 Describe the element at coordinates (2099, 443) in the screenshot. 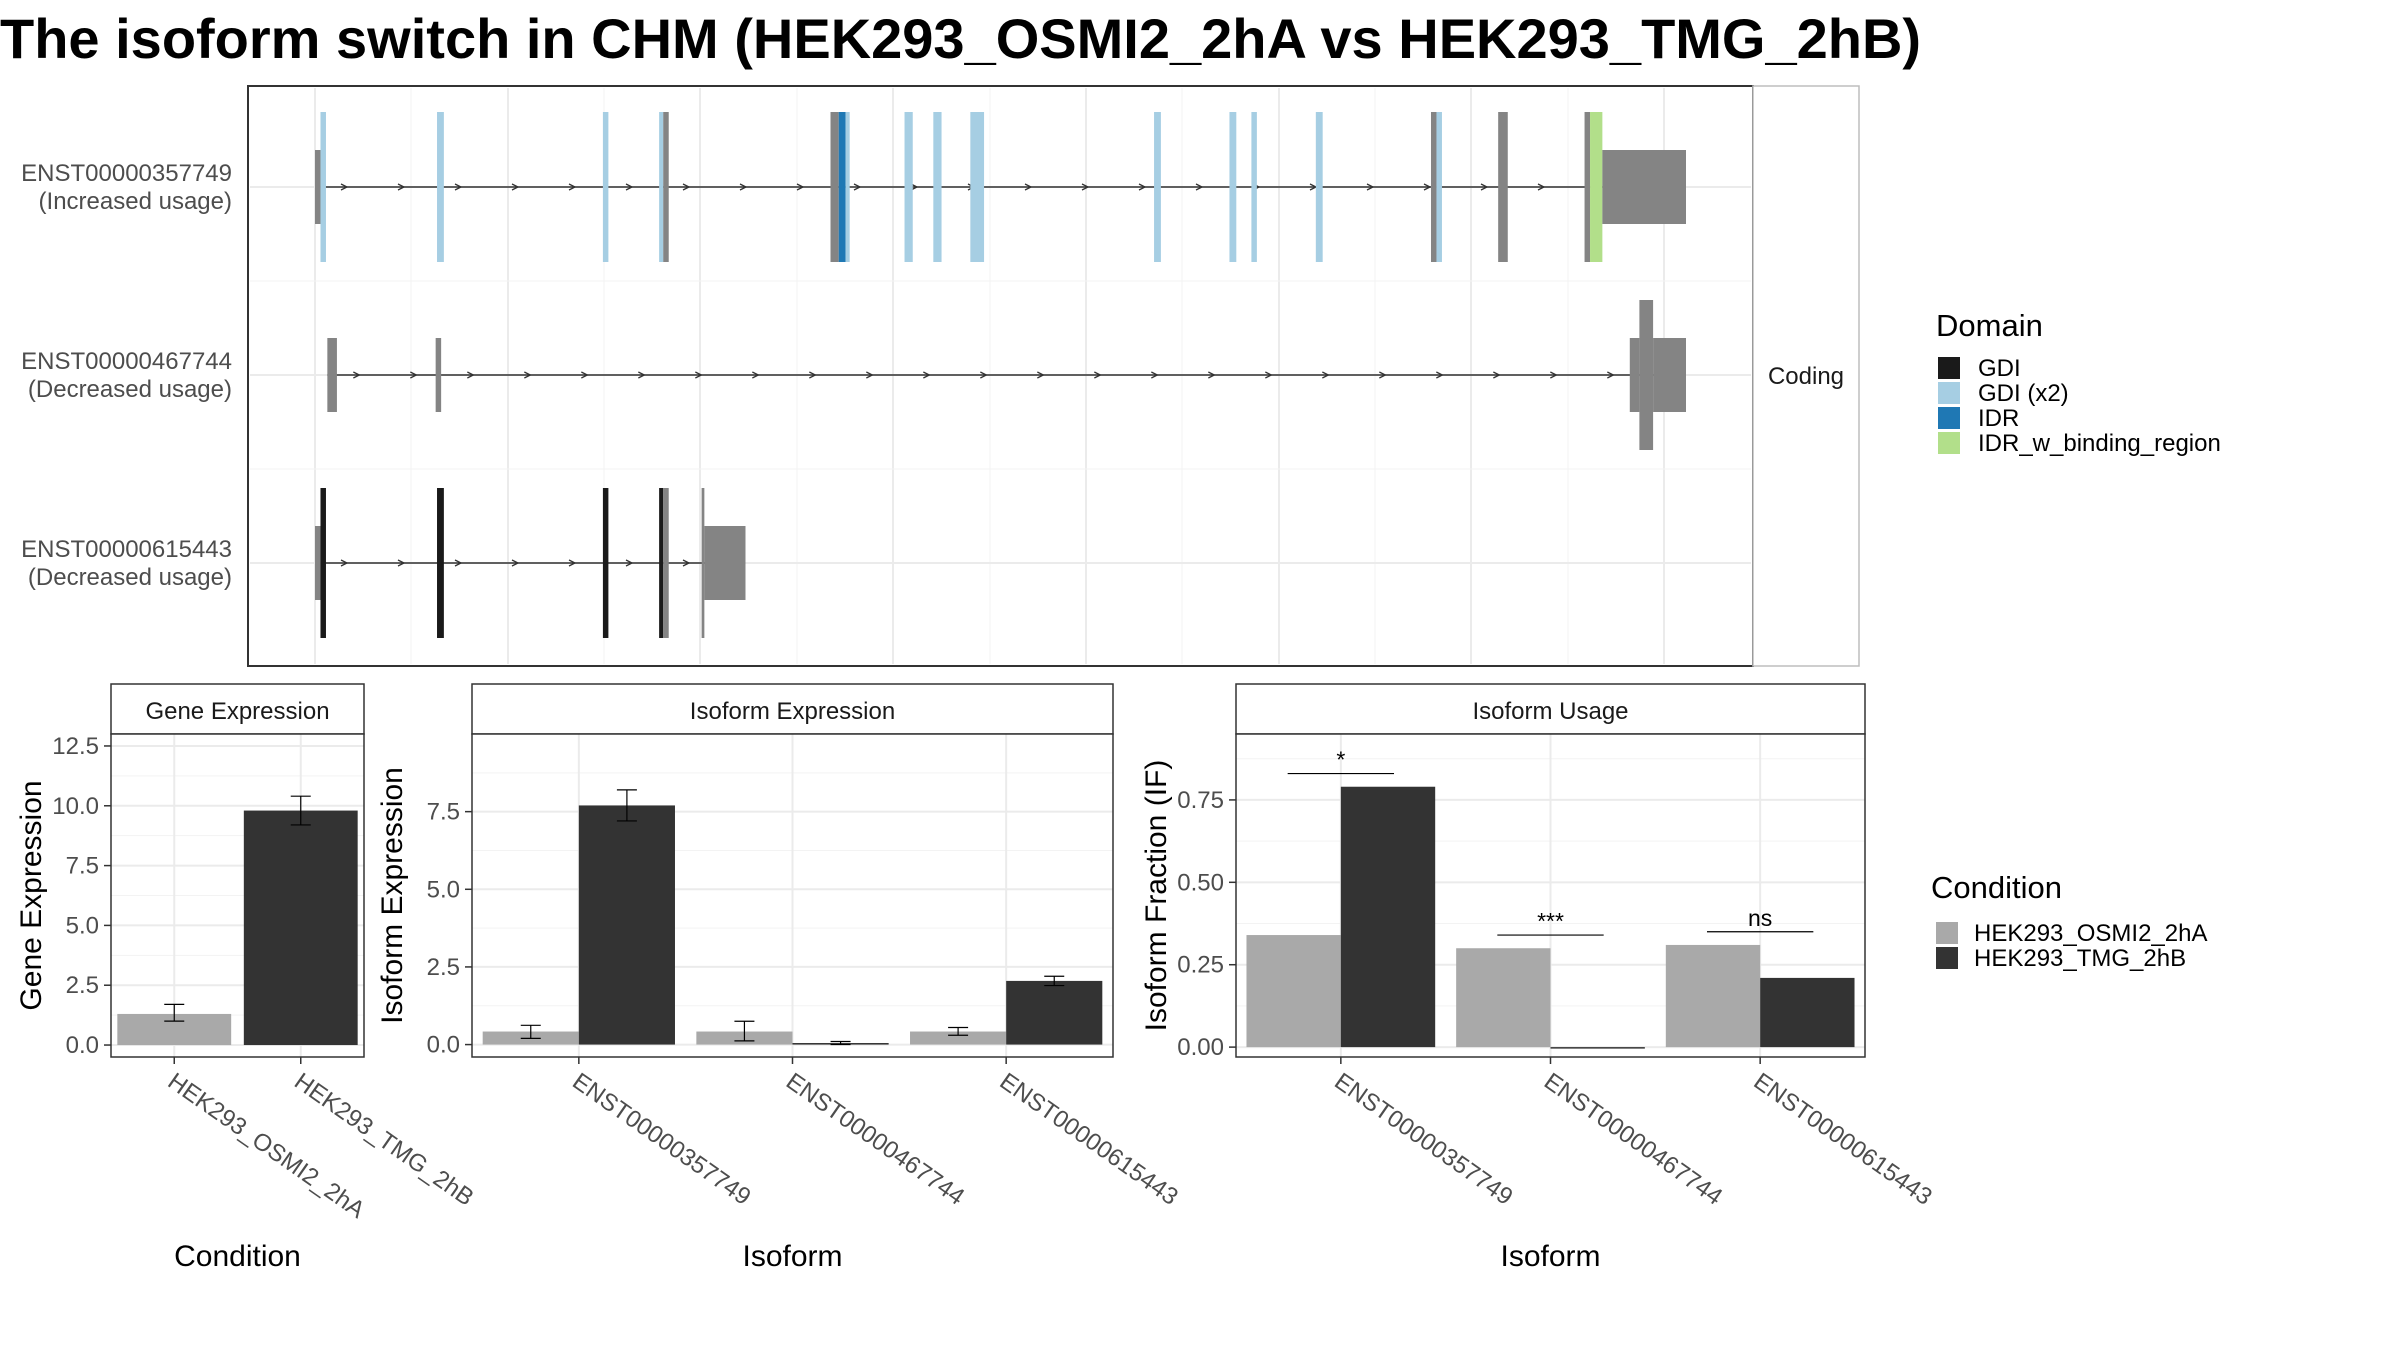

I see `domain-legend-label: IDR_w_binding_region` at that location.